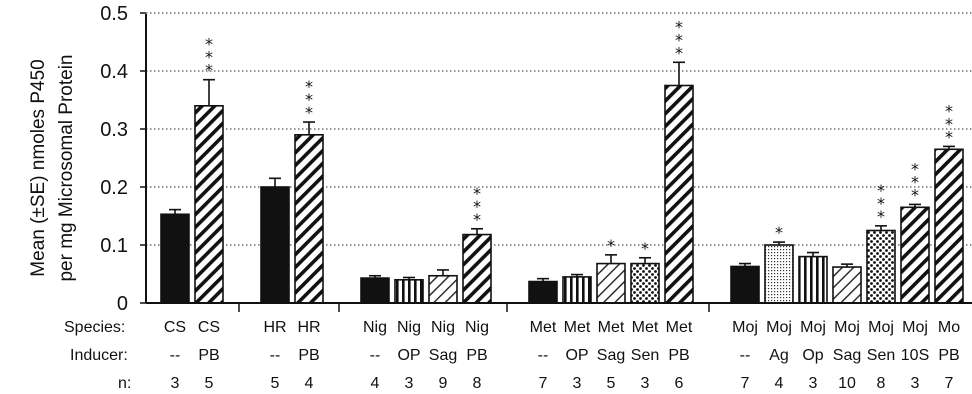 The height and width of the screenshot is (394, 972). Describe the element at coordinates (779, 274) in the screenshot. I see `bar-moj-ag` at that location.